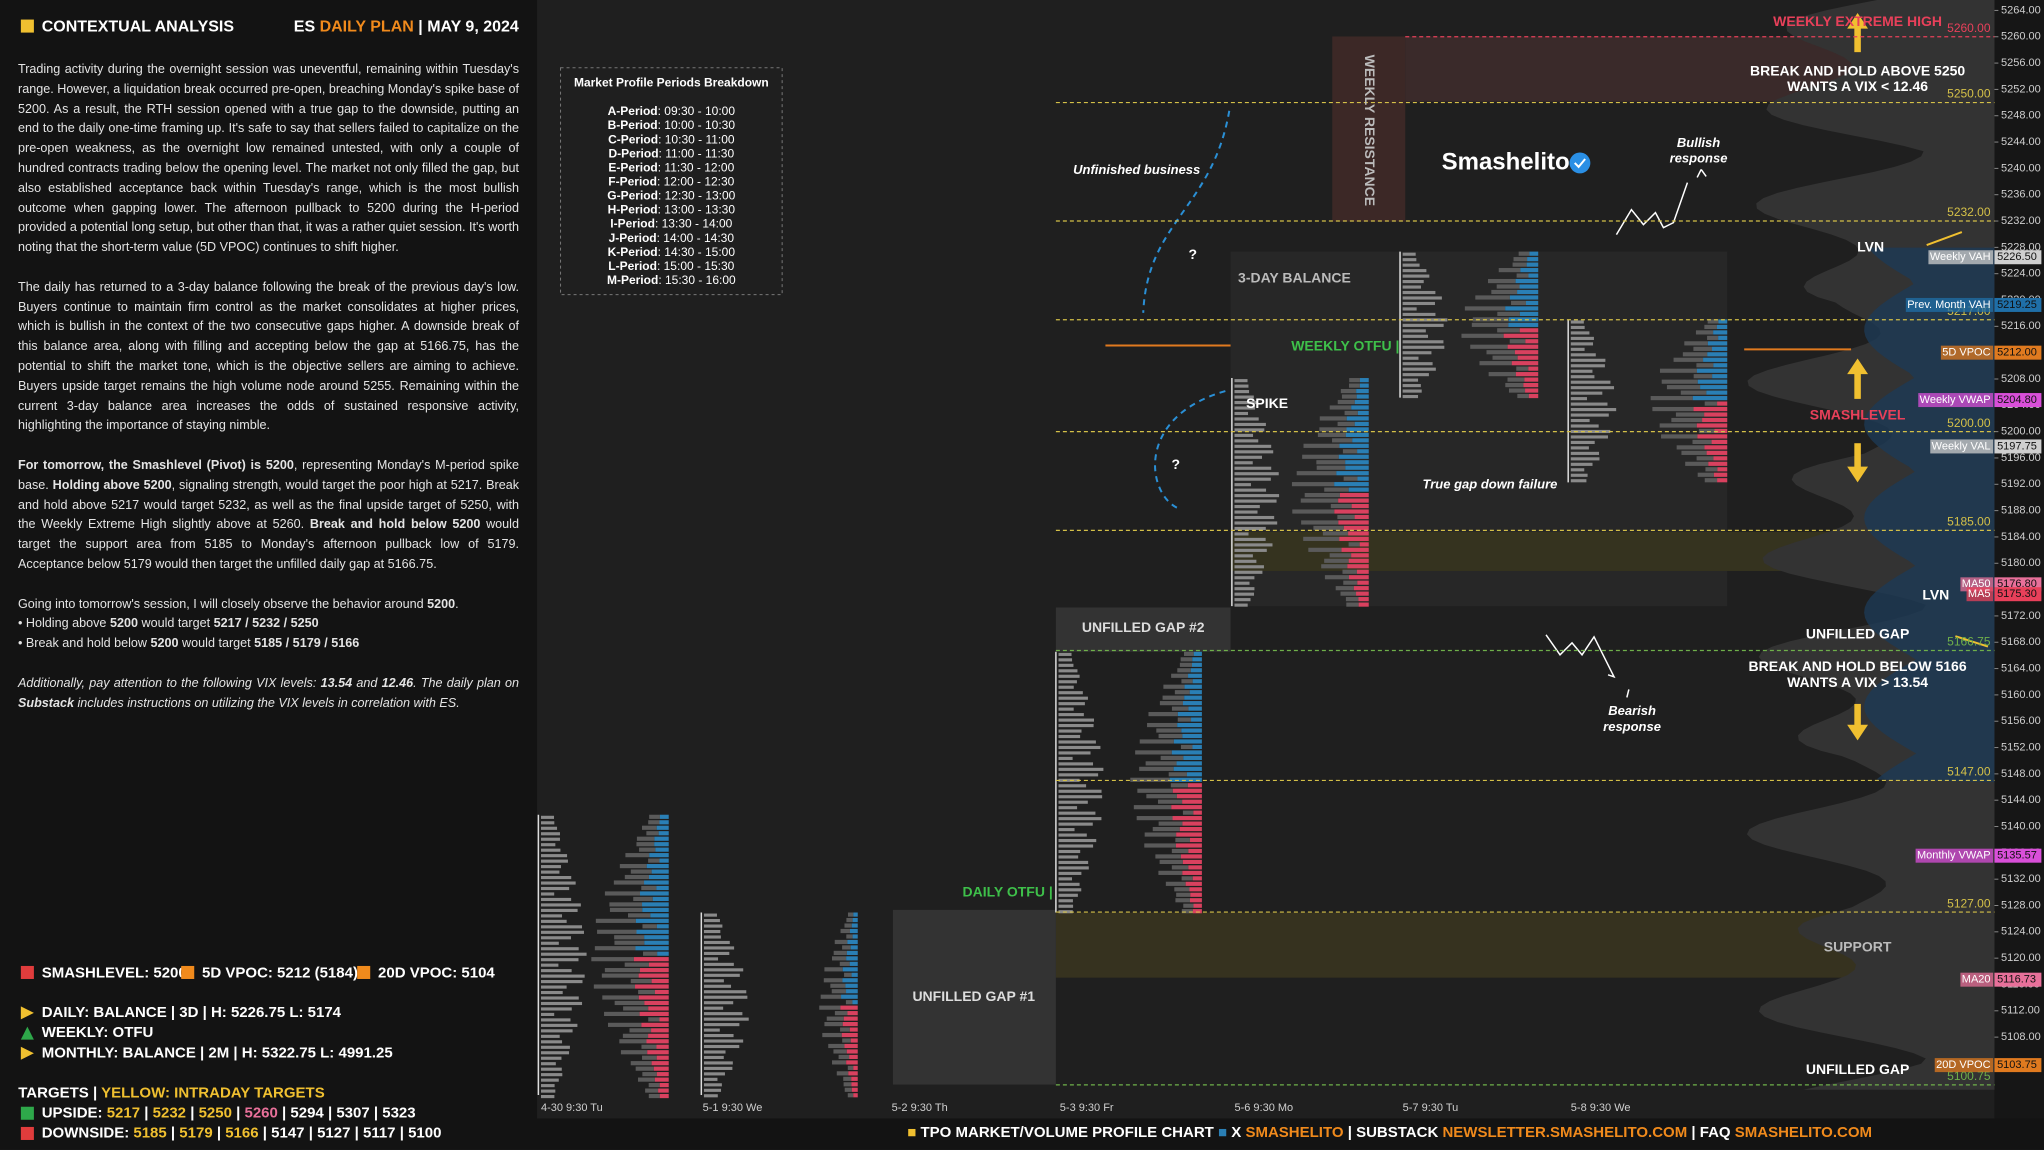  I want to click on text-run: Holding above 5200, so click(112, 484).